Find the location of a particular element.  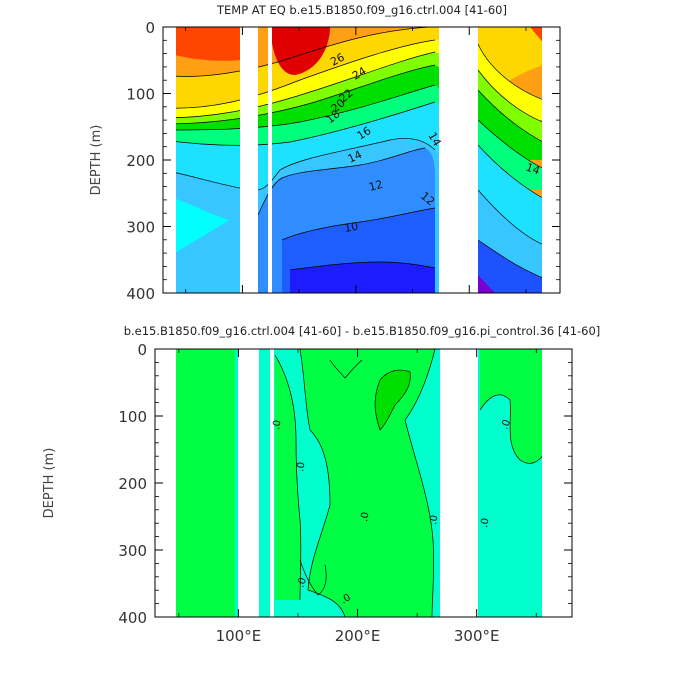

top-contour-label-8: 14 is located at coordinates (434, 139).